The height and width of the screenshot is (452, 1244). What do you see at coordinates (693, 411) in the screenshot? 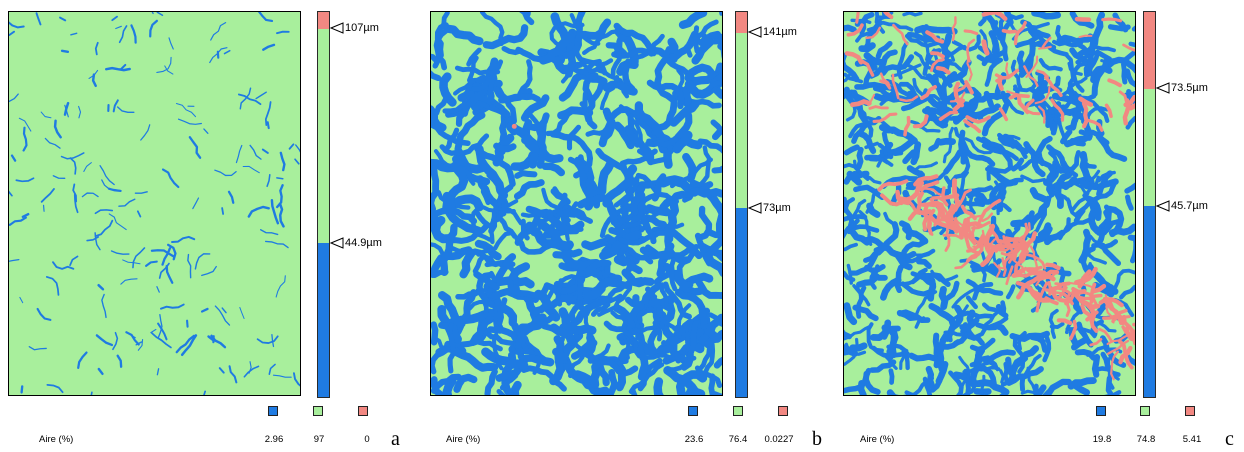
I see `legend-blue-box` at bounding box center [693, 411].